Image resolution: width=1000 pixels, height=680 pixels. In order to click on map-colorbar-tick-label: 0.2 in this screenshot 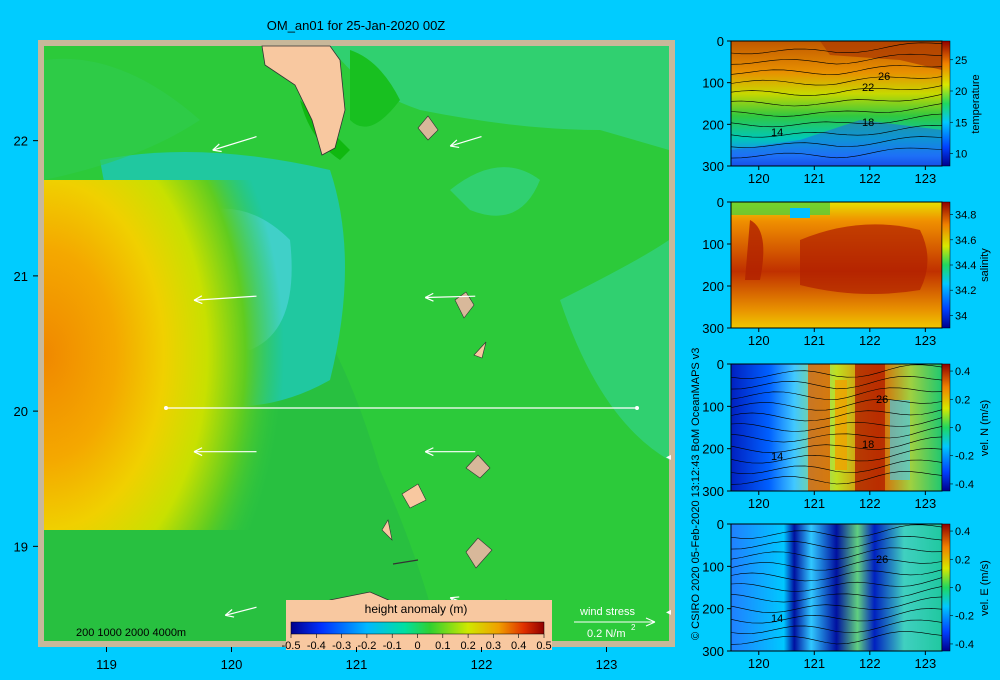, I will do `click(467, 646)`.